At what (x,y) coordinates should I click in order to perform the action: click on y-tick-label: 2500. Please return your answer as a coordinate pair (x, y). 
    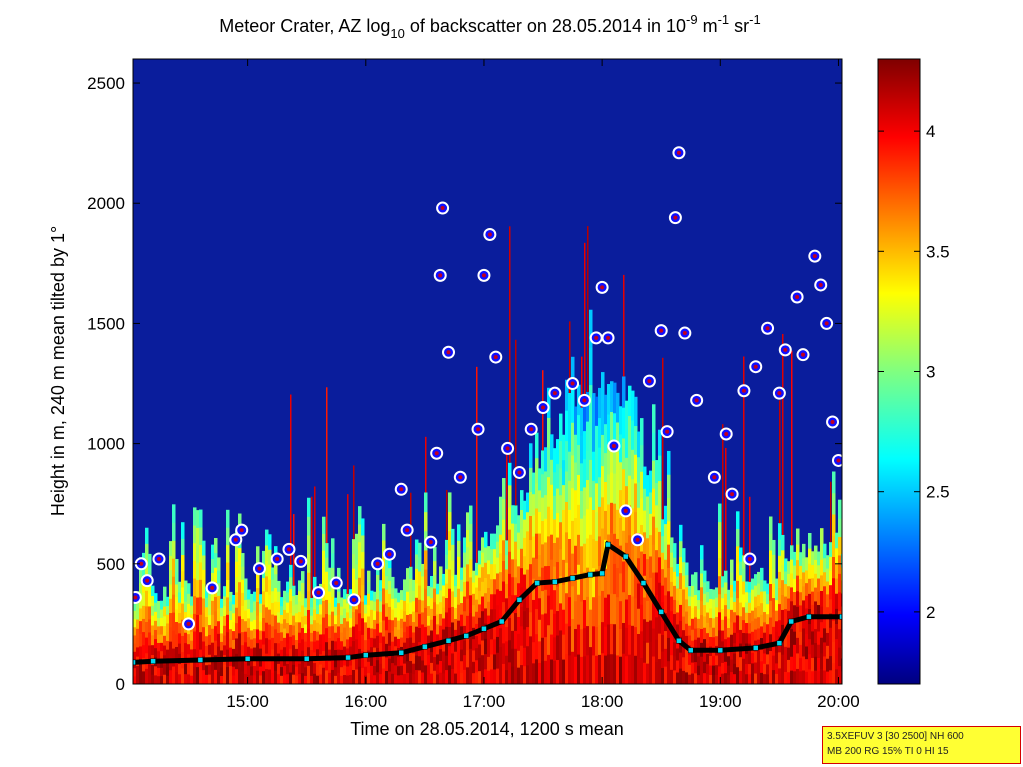
    Looking at the image, I should click on (106, 83).